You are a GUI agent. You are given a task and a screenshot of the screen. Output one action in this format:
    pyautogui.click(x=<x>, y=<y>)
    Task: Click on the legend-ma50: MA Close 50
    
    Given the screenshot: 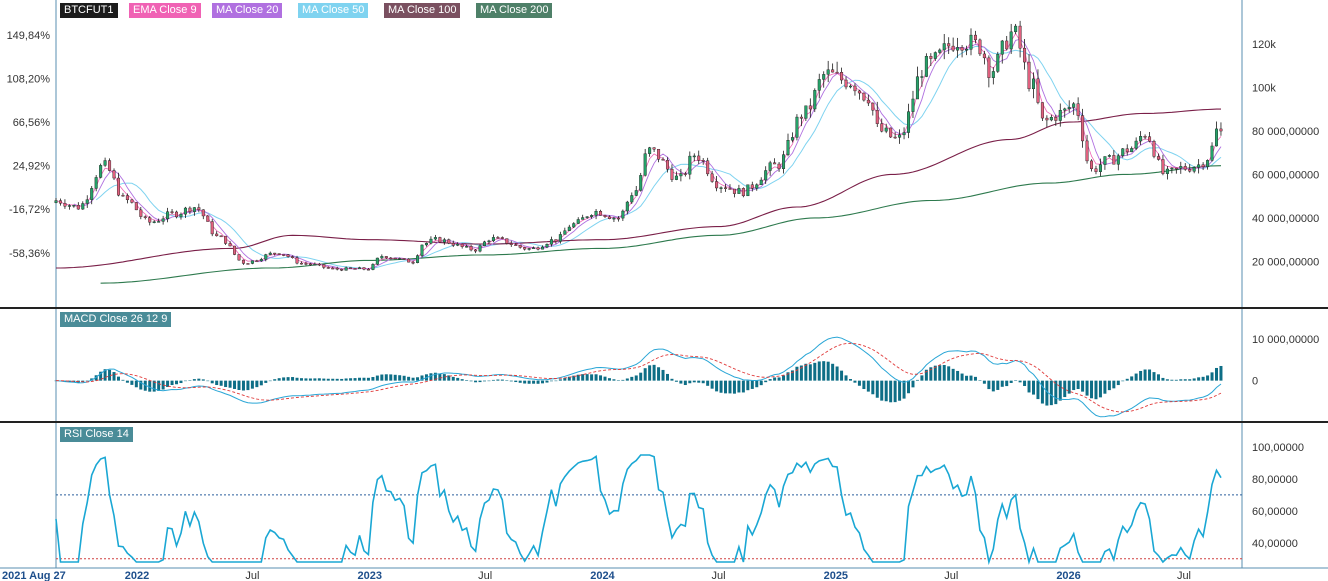 What is the action you would take?
    pyautogui.click(x=333, y=10)
    